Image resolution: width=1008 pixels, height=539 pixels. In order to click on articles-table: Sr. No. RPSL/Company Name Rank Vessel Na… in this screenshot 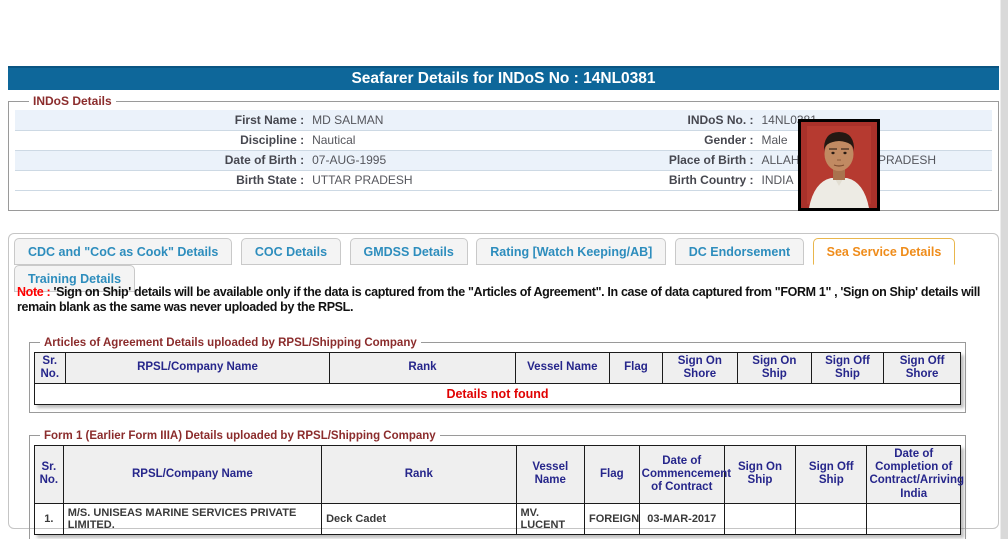, I will do `click(497, 378)`.